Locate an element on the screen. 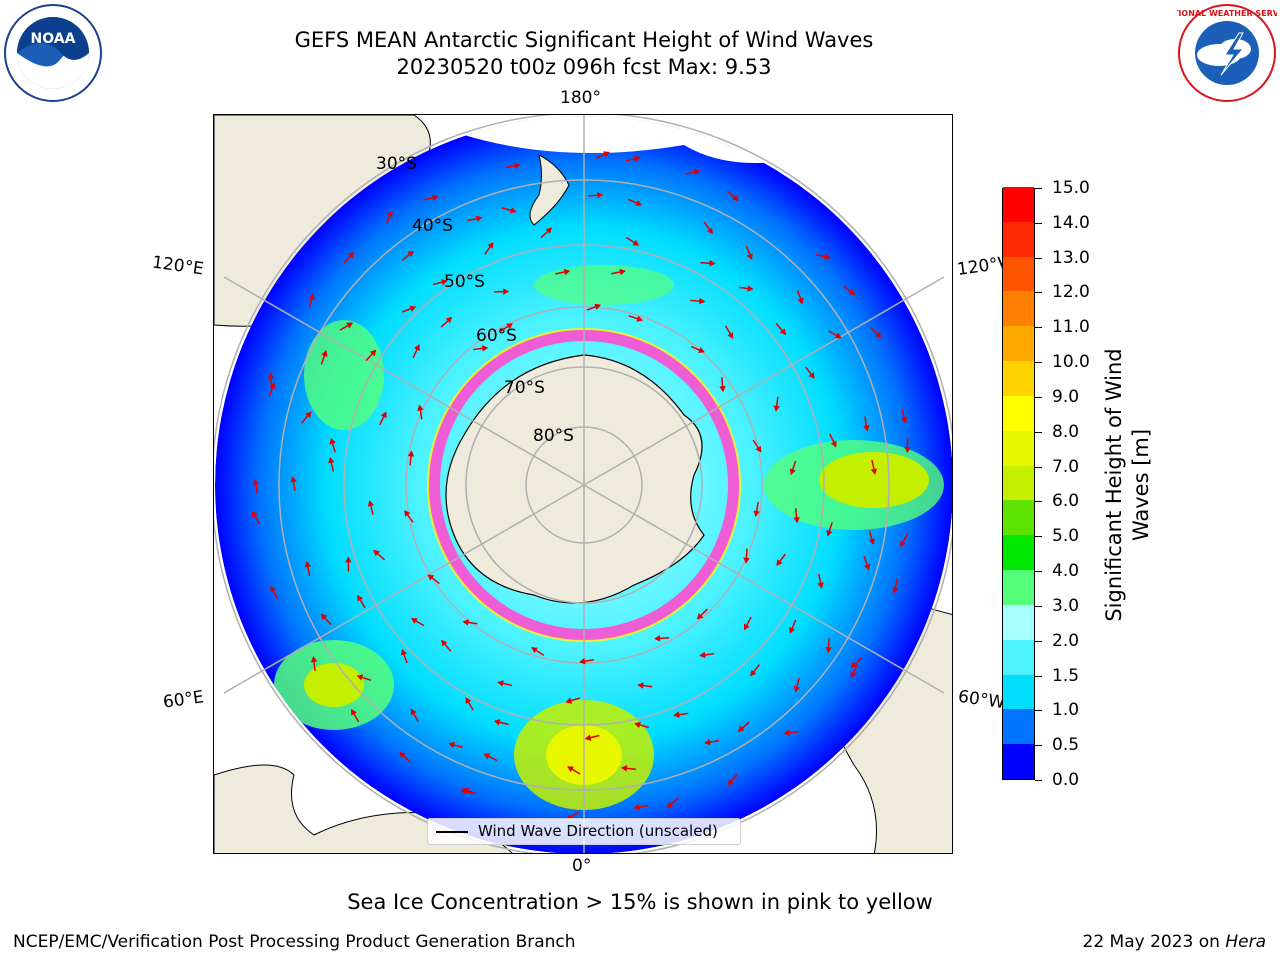 The width and height of the screenshot is (1280, 960). lat-label-30: 30°S is located at coordinates (396, 164).